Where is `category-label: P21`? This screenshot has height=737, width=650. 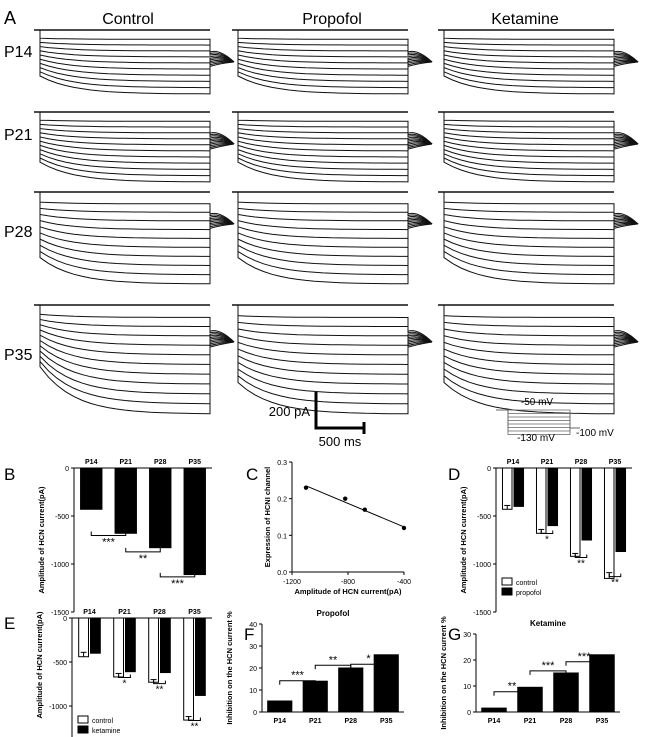 category-label: P21 is located at coordinates (126, 462).